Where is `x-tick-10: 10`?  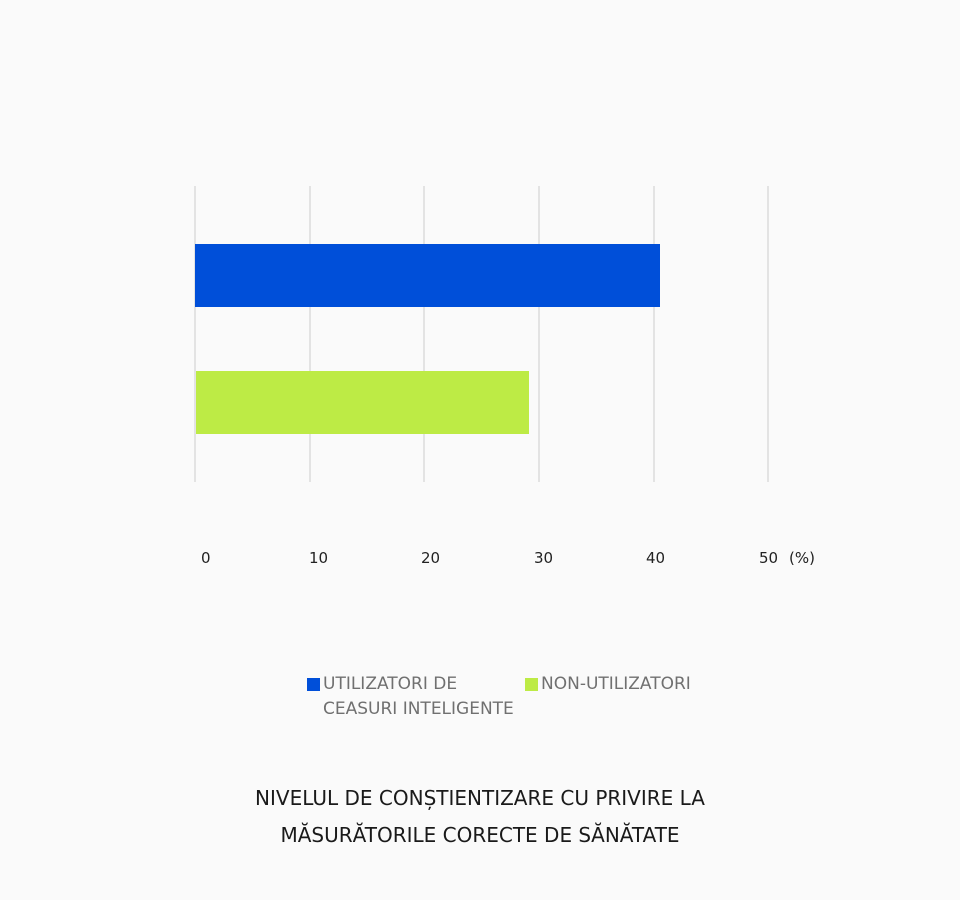
x-tick-10: 10 is located at coordinates (319, 558).